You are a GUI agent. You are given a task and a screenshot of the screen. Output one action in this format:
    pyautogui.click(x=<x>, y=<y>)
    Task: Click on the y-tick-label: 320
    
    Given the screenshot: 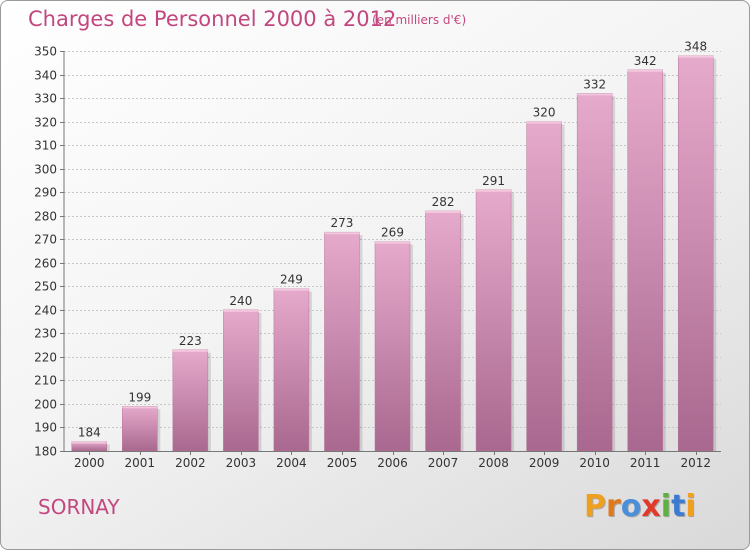 What is the action you would take?
    pyautogui.click(x=45, y=123)
    